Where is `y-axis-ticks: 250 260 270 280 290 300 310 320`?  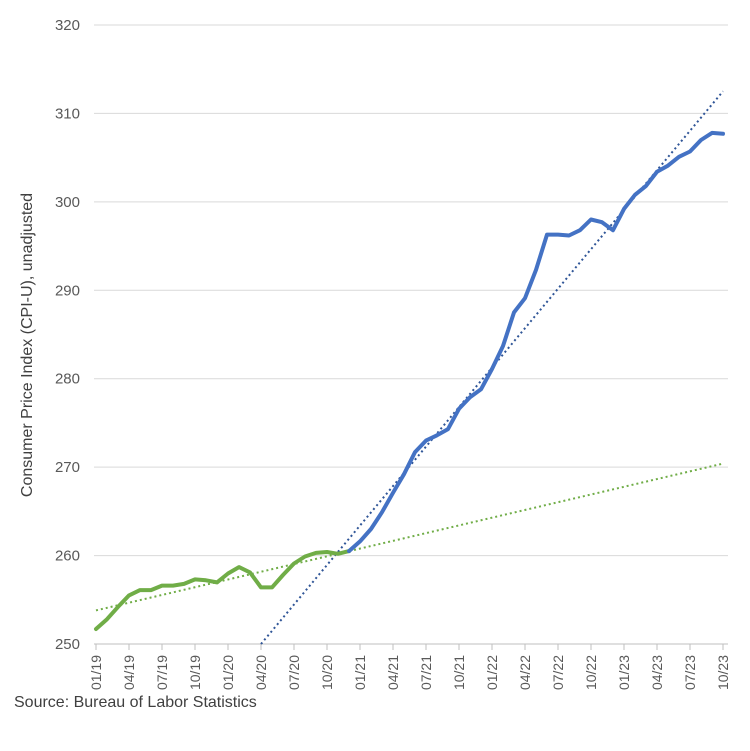
y-axis-ticks: 250 260 270 280 290 300 310 320 is located at coordinates (67, 335).